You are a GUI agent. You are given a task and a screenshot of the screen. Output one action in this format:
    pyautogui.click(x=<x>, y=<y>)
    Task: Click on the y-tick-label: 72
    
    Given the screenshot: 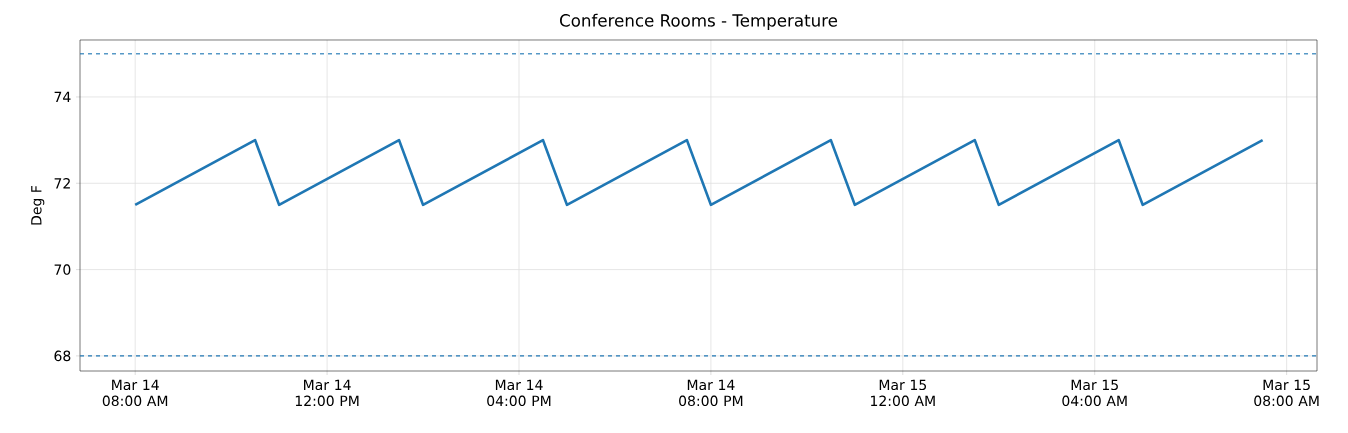 What is the action you would take?
    pyautogui.click(x=62, y=183)
    